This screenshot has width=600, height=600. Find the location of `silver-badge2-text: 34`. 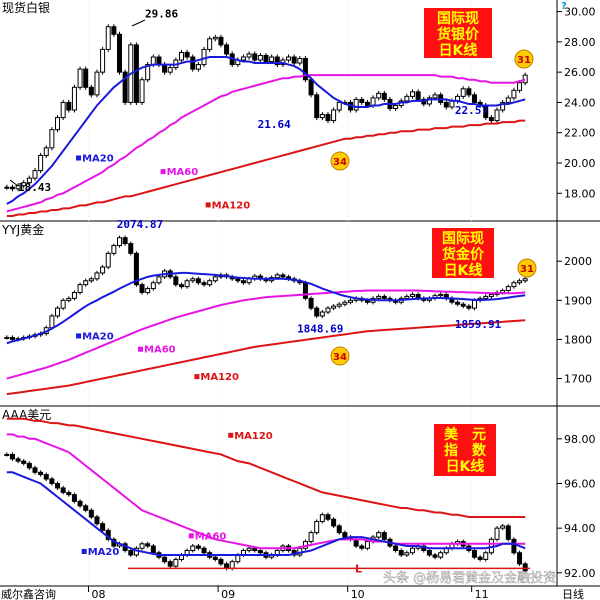

silver-badge2-text: 34 is located at coordinates (340, 162).